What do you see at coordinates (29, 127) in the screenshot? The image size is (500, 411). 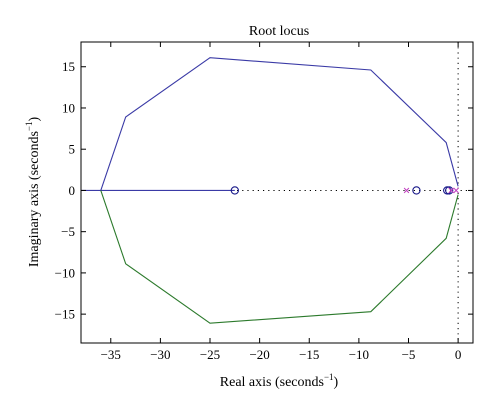 I see `y-axis-label-superscript: −1` at bounding box center [29, 127].